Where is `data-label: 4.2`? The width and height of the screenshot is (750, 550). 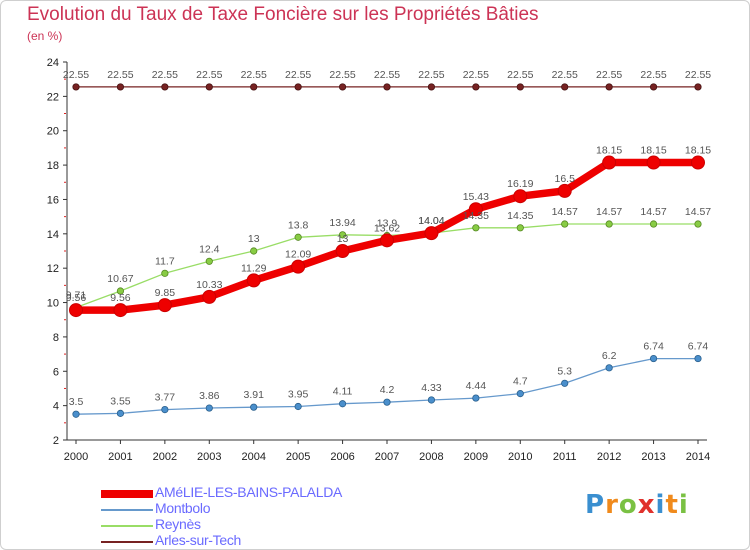 data-label: 4.2 is located at coordinates (387, 390).